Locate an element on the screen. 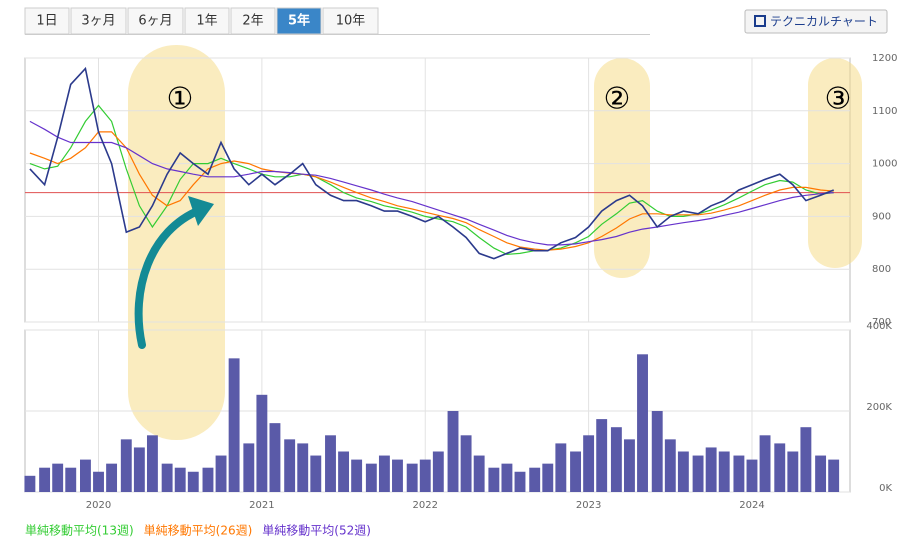 This screenshot has height=550, width=900. y2-tick-label: 200K is located at coordinates (879, 407).